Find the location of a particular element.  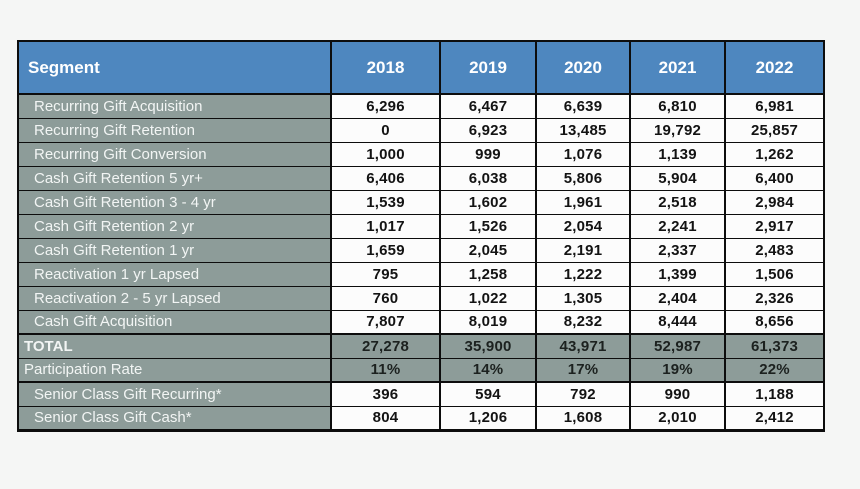

value-cell: 6,810 is located at coordinates (677, 106).